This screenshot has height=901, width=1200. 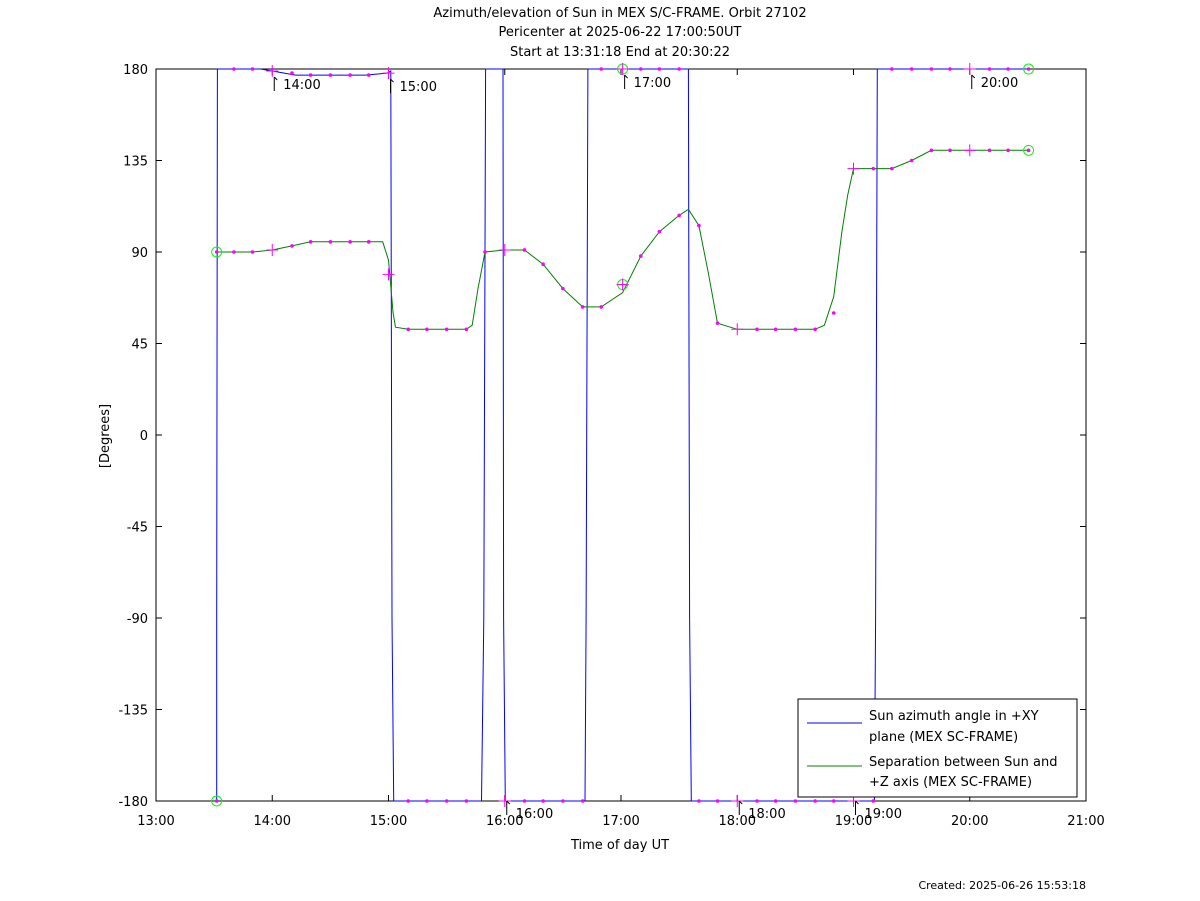 I want to click on azimuth-marker-endpoint-dot, so click(x=1028, y=69).